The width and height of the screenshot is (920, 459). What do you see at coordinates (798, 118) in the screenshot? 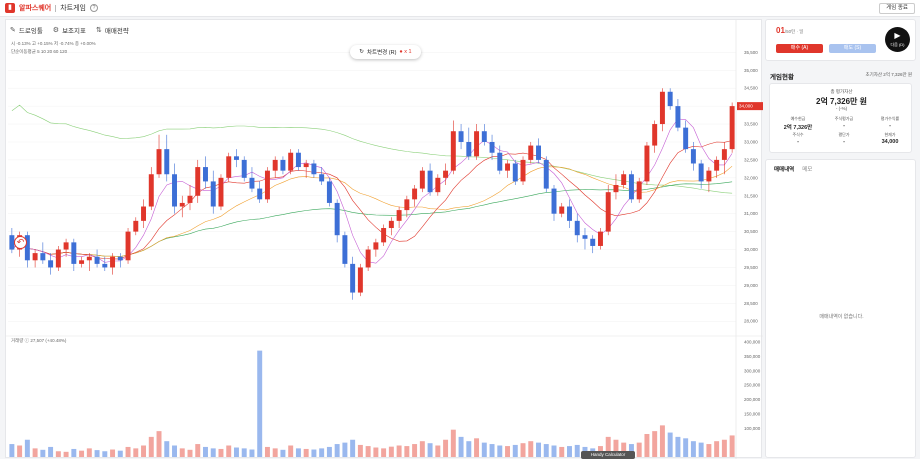
I see `stat-label: 예수현금` at bounding box center [798, 118].